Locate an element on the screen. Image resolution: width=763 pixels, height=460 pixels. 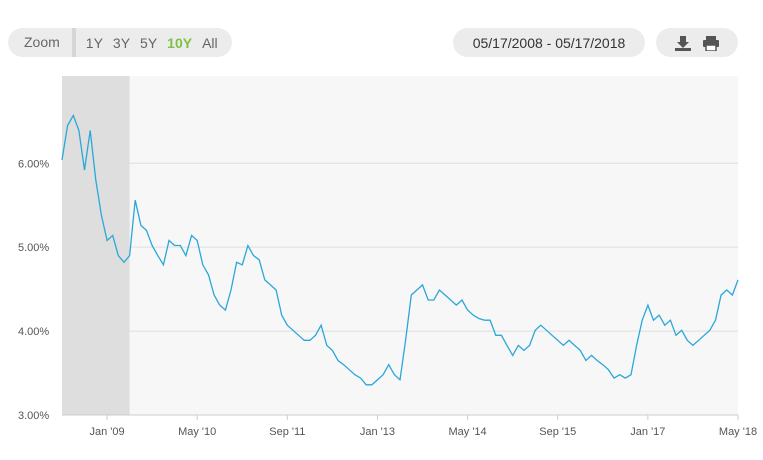
zoom-control: Zoom 1Y 3Y 5Y 10Y All is located at coordinates (120, 42).